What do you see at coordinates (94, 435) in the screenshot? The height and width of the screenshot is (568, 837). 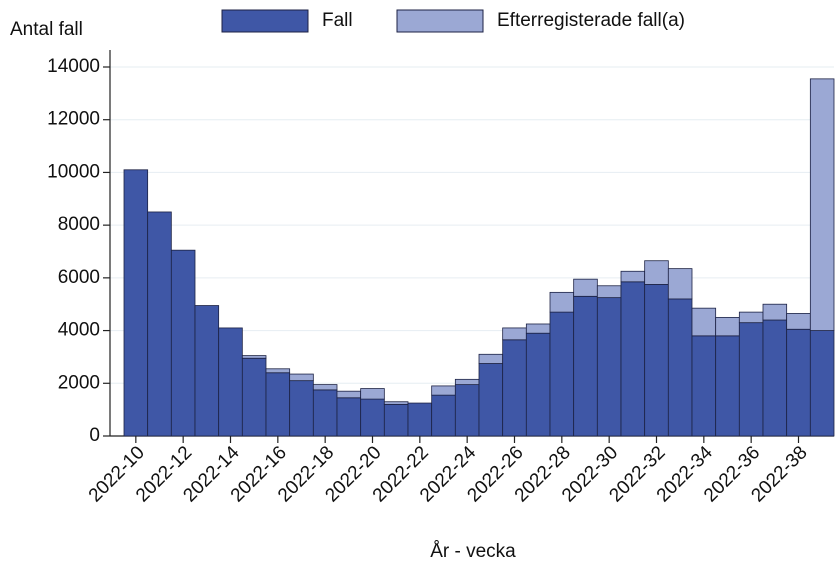 I see `y-tick-label: 0` at bounding box center [94, 435].